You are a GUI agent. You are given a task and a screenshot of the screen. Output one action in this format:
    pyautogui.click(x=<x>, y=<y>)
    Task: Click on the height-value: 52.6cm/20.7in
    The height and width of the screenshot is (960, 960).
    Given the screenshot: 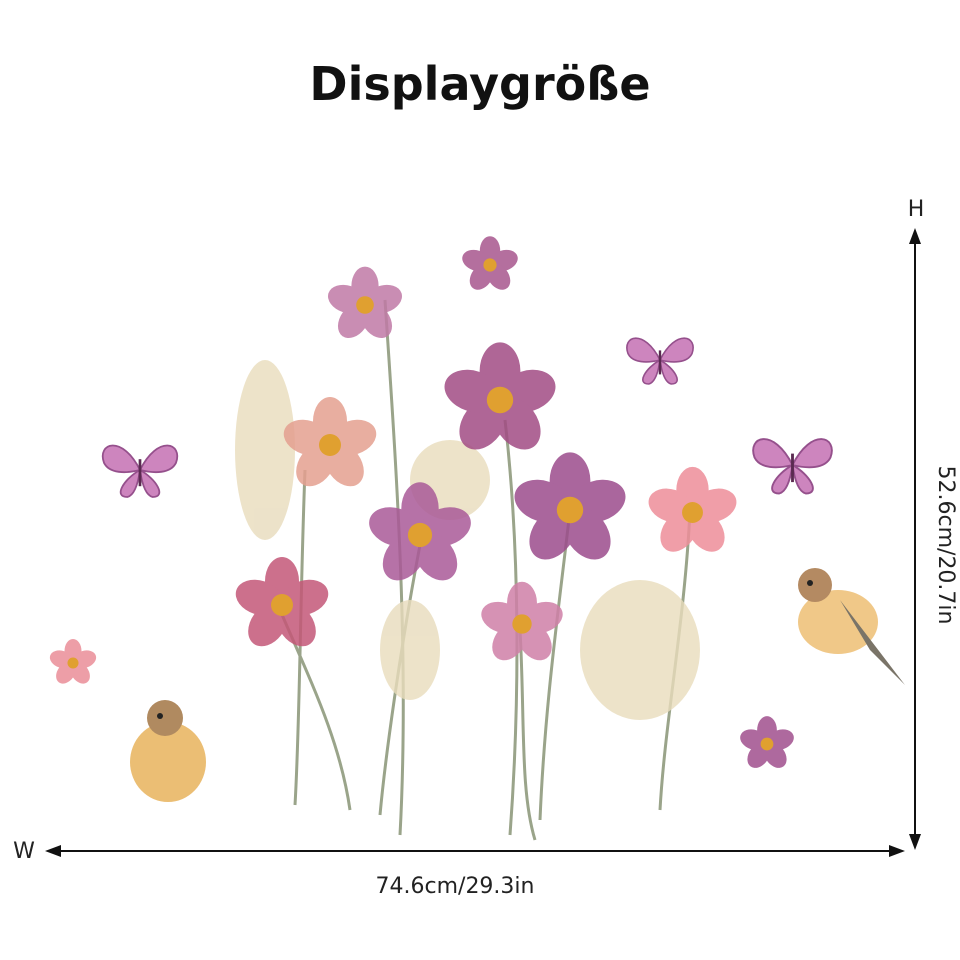 What is the action you would take?
    pyautogui.click(x=945, y=545)
    